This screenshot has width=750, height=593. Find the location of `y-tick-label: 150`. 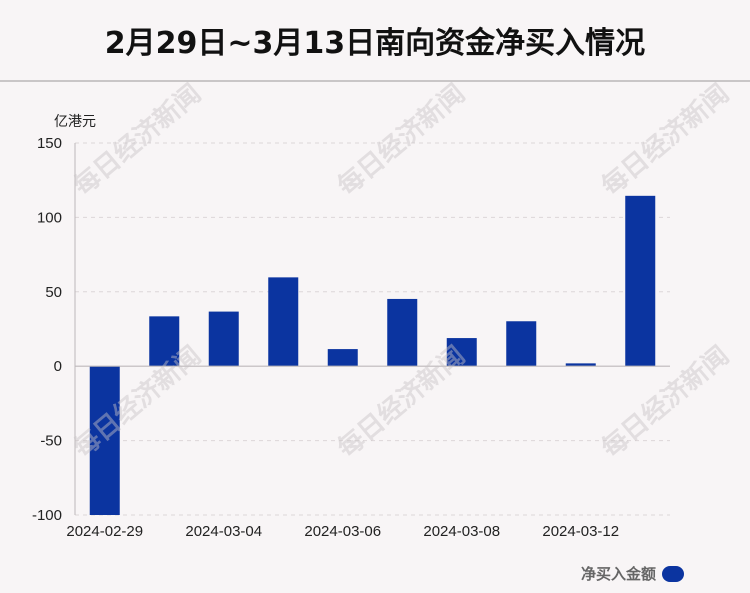

y-tick-label: 150 is located at coordinates (49, 143).